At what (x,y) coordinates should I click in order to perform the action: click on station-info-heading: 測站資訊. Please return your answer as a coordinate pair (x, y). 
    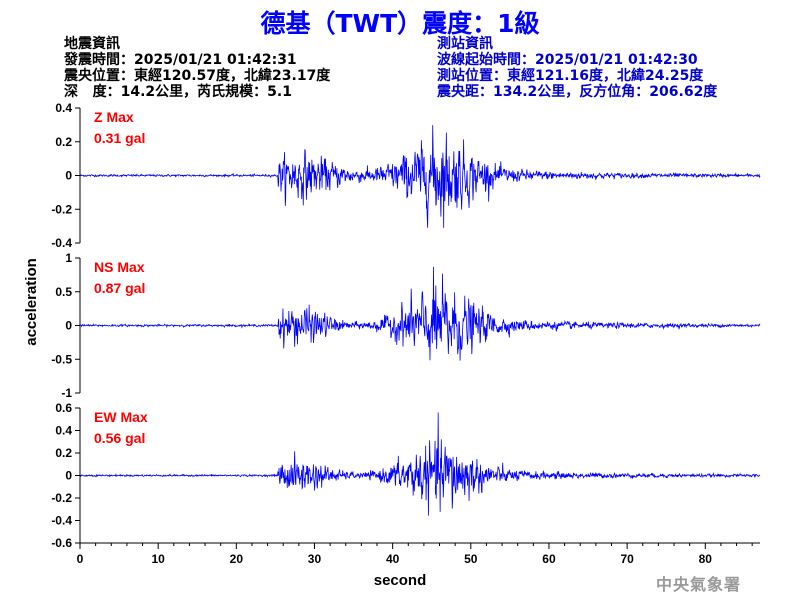
    Looking at the image, I should click on (465, 44).